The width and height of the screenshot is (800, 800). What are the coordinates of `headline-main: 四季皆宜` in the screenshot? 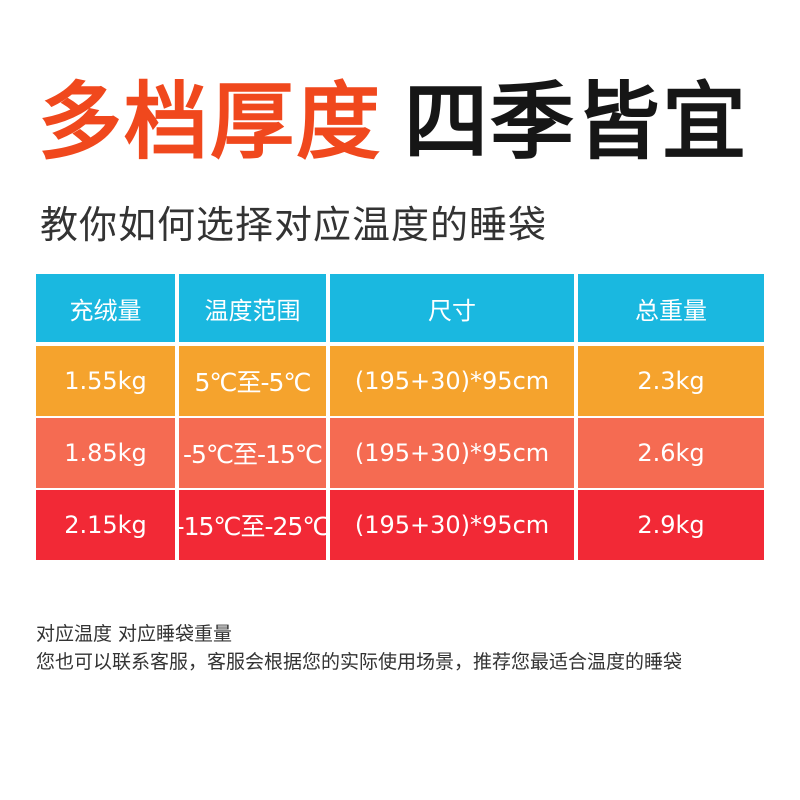 It's located at (576, 122).